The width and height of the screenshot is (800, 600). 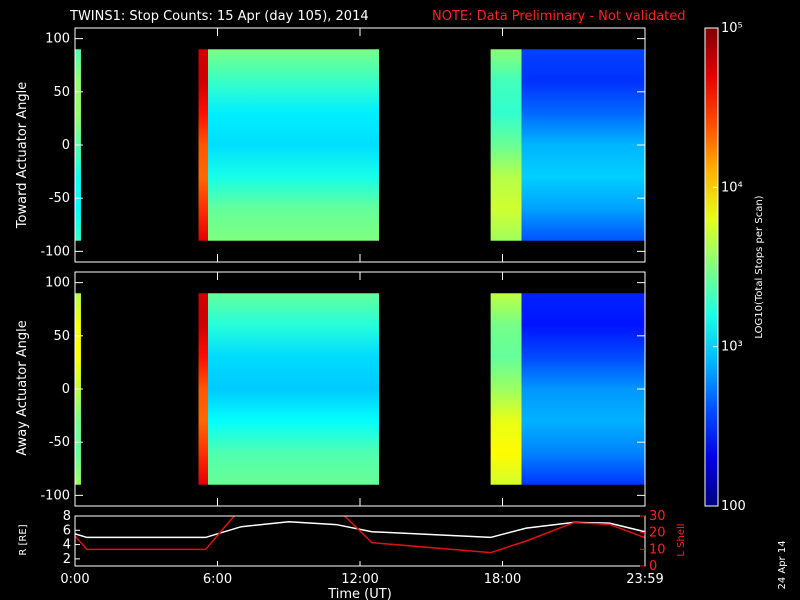 I want to click on colorbar-tick-label: 10³, so click(x=732, y=347).